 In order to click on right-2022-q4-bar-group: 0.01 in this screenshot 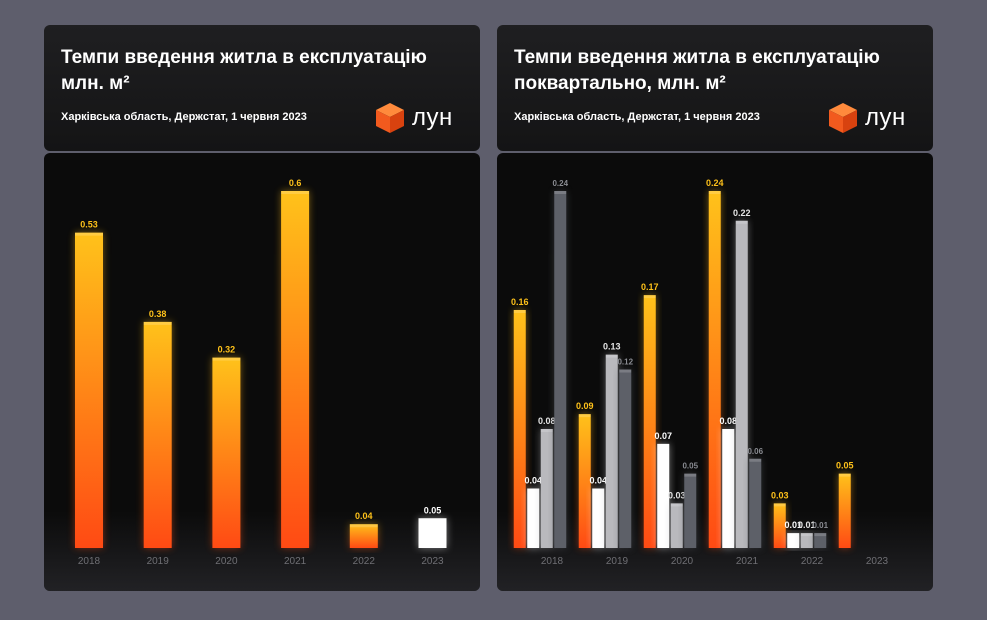, I will do `click(820, 534)`.